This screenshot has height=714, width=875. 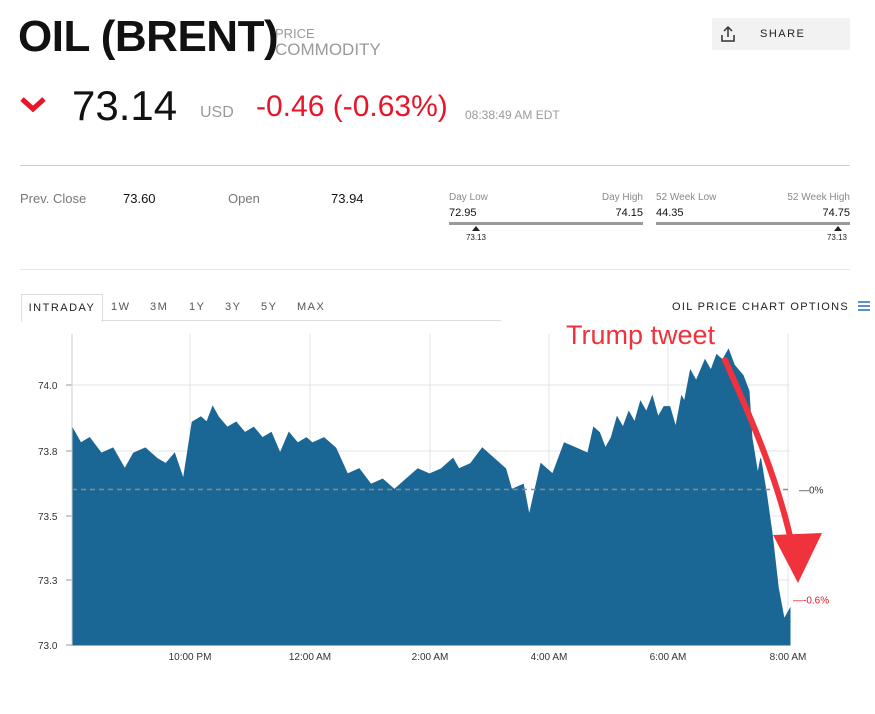 What do you see at coordinates (546, 223) in the screenshot?
I see `day-range-bar` at bounding box center [546, 223].